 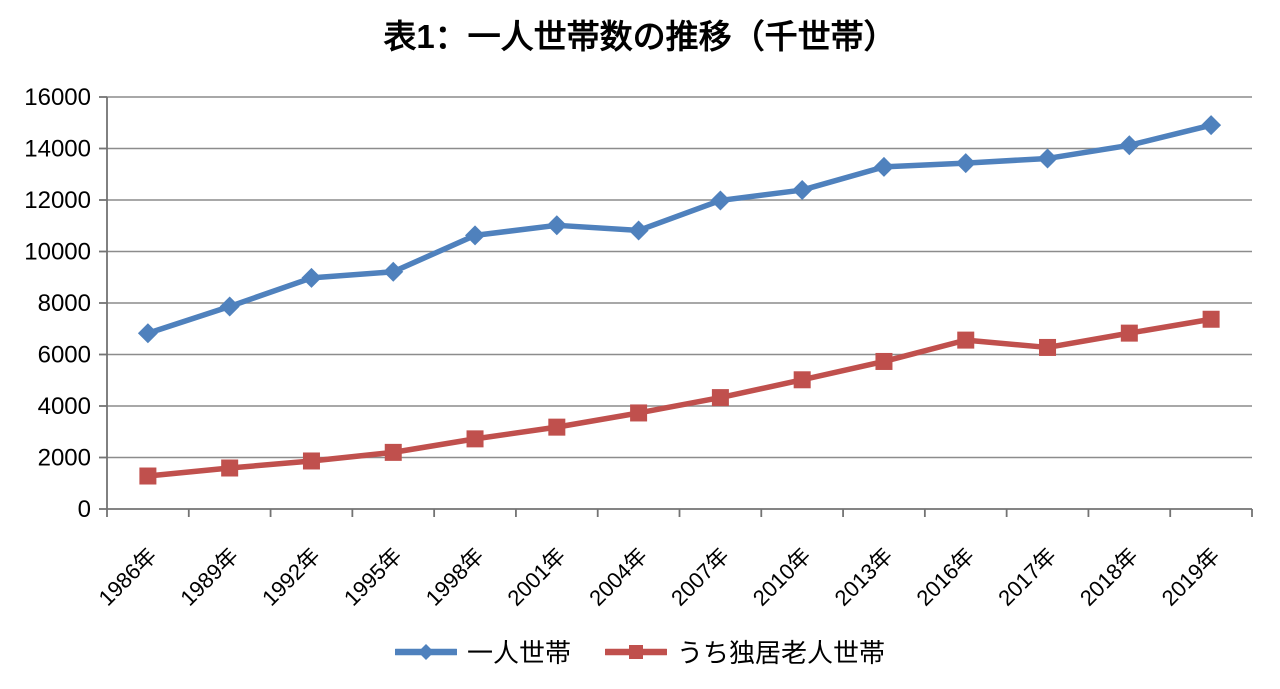 I want to click on x-tick-label: 2019年, so click(x=1191, y=577).